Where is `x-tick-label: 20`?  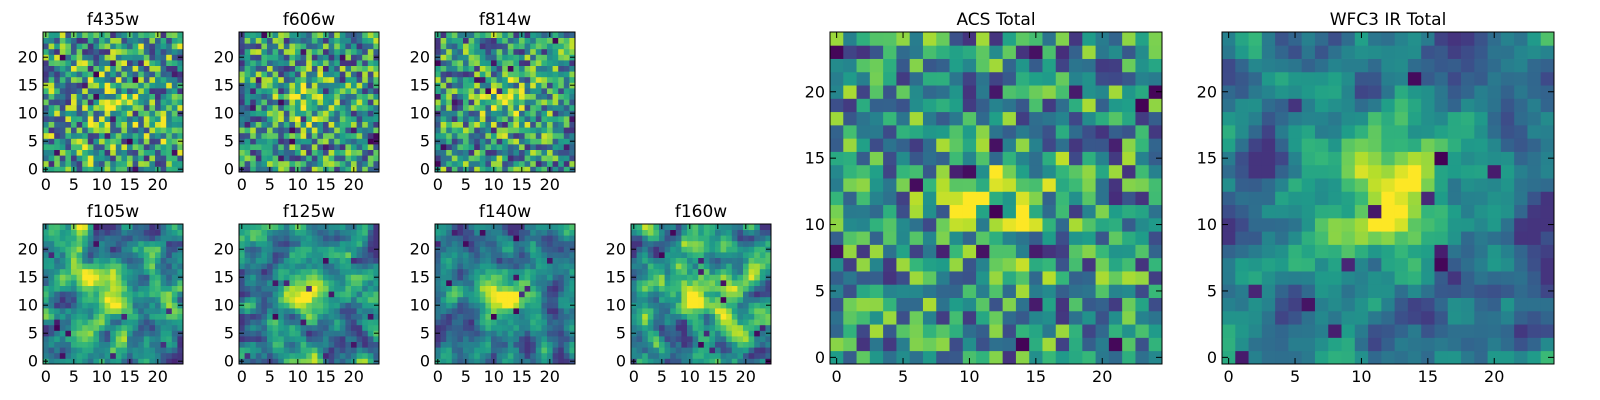 x-tick-label: 20 is located at coordinates (746, 376).